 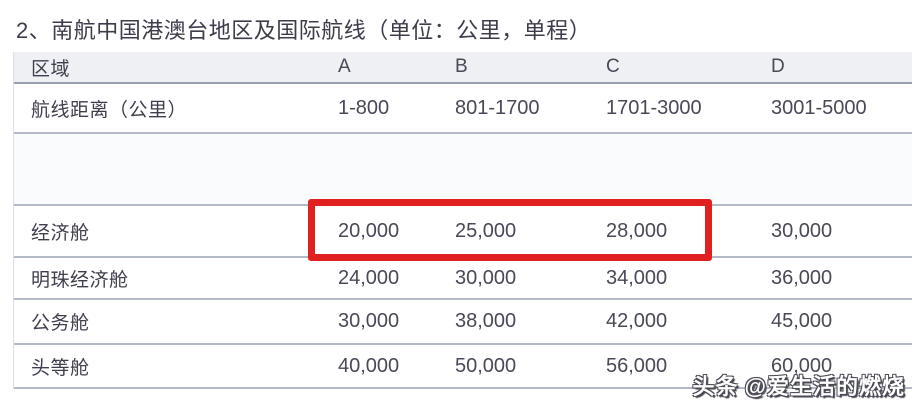 What do you see at coordinates (637, 277) in the screenshot?
I see `table-cell: 34,000` at bounding box center [637, 277].